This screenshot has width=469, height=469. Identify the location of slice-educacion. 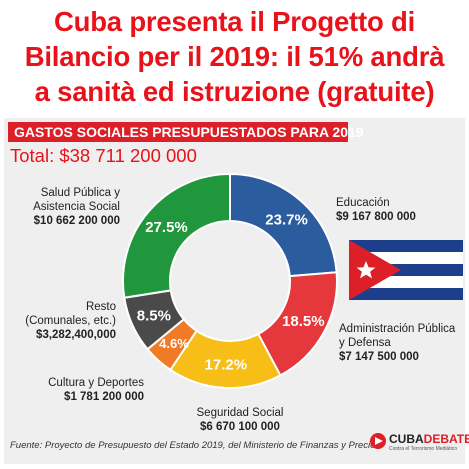
(283, 225).